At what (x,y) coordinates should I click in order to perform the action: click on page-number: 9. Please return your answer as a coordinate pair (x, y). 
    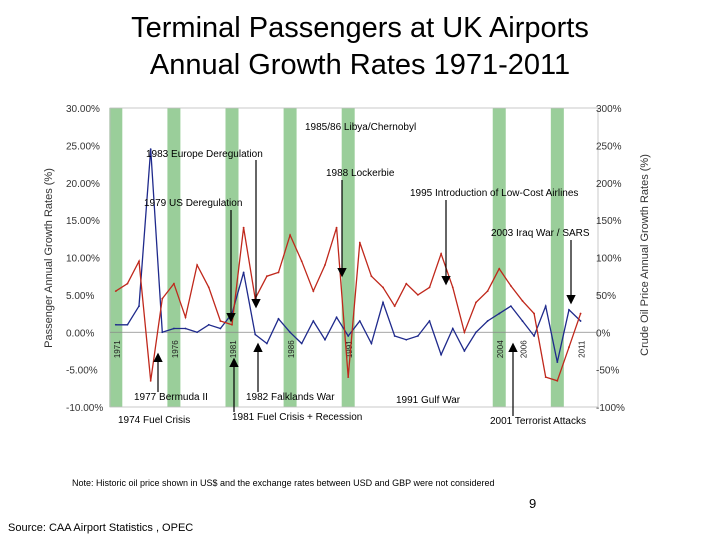
    Looking at the image, I should click on (533, 503).